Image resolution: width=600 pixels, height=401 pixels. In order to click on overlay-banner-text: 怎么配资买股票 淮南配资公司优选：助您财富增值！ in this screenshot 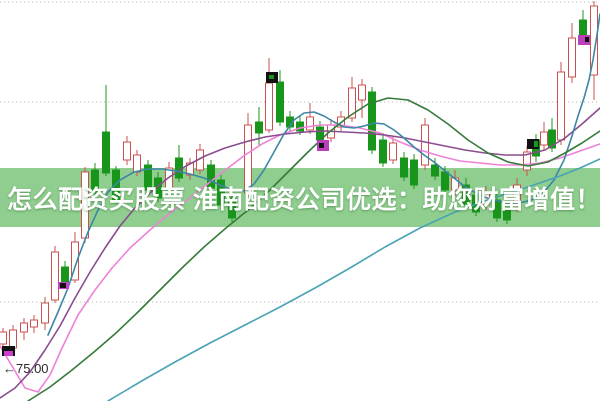, I will do `click(303, 199)`.